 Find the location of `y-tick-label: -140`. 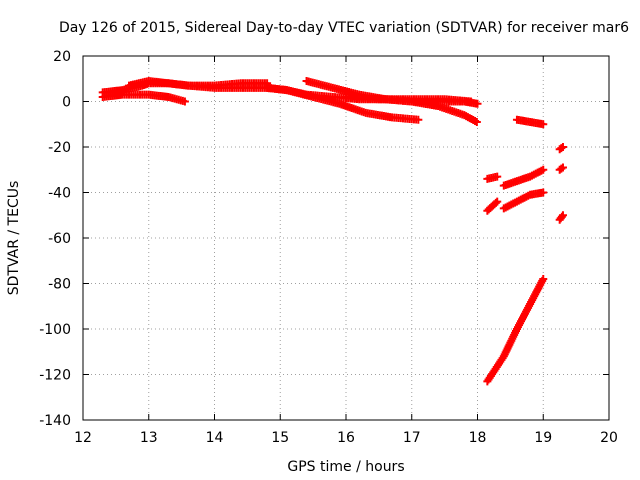

y-tick-label: -140 is located at coordinates (55, 421).